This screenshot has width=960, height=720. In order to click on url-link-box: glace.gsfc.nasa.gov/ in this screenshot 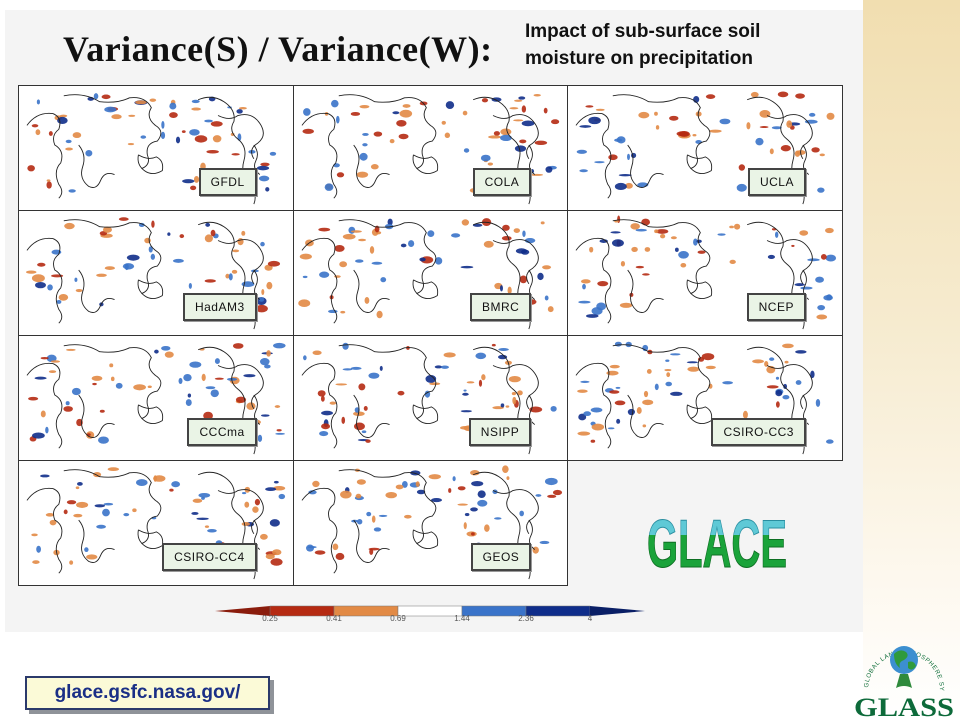, I will do `click(147, 693)`.